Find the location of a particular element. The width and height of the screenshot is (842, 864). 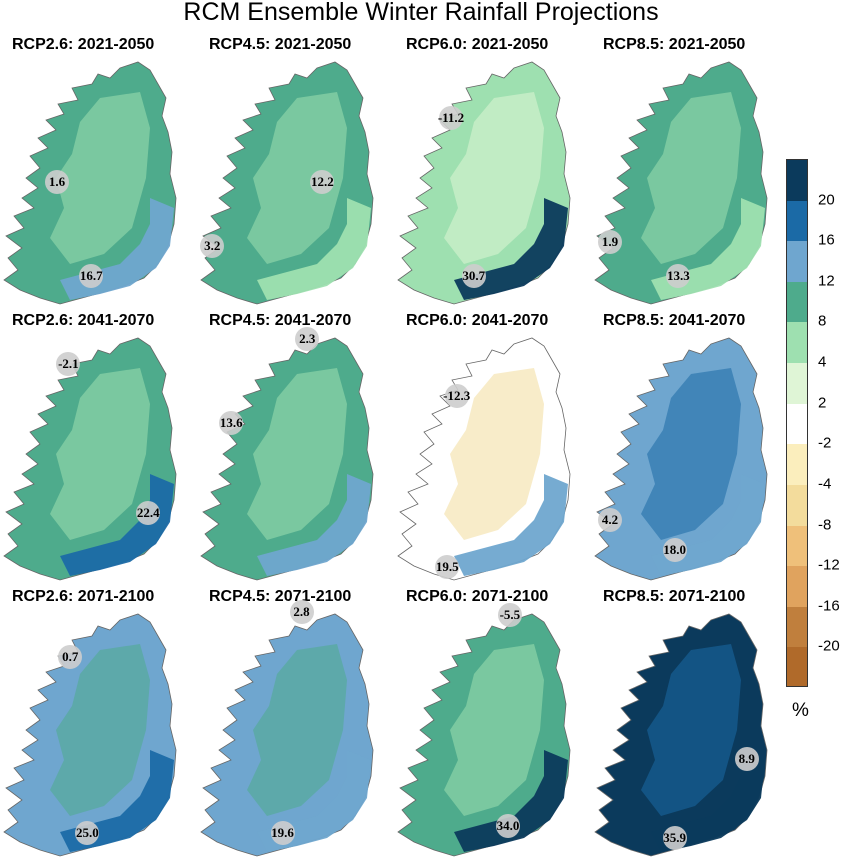

value-label: -5.5 is located at coordinates (510, 614).